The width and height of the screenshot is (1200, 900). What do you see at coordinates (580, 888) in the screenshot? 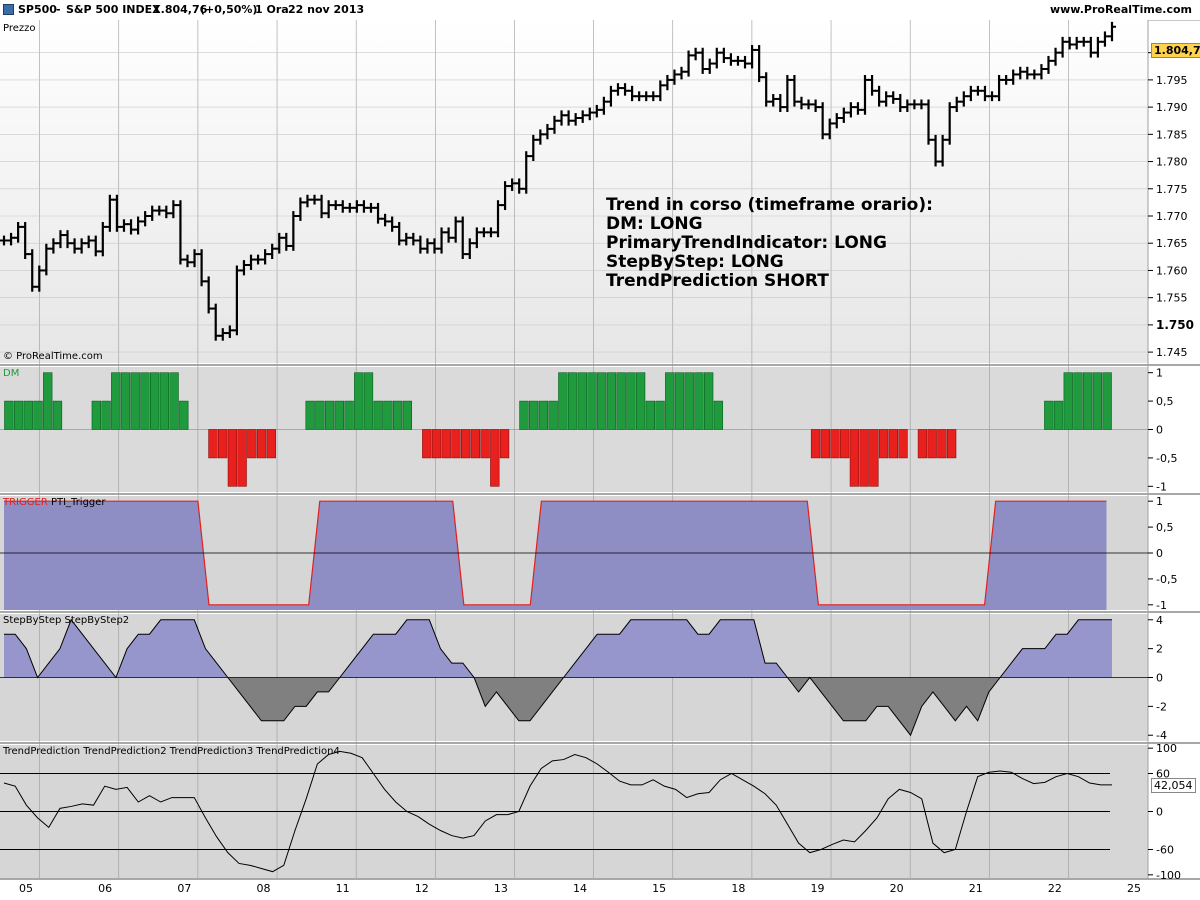
I see `x-tick-label: 14` at bounding box center [580, 888].